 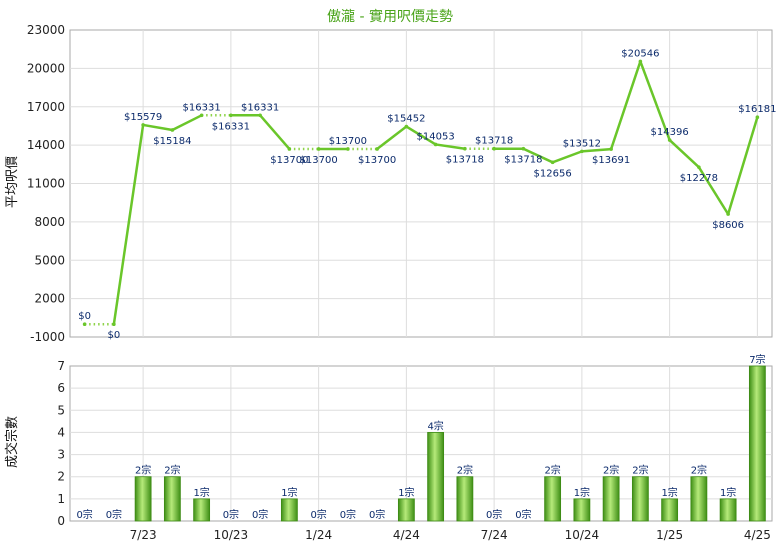 I want to click on price-value-label: $16181, so click(x=757, y=109).